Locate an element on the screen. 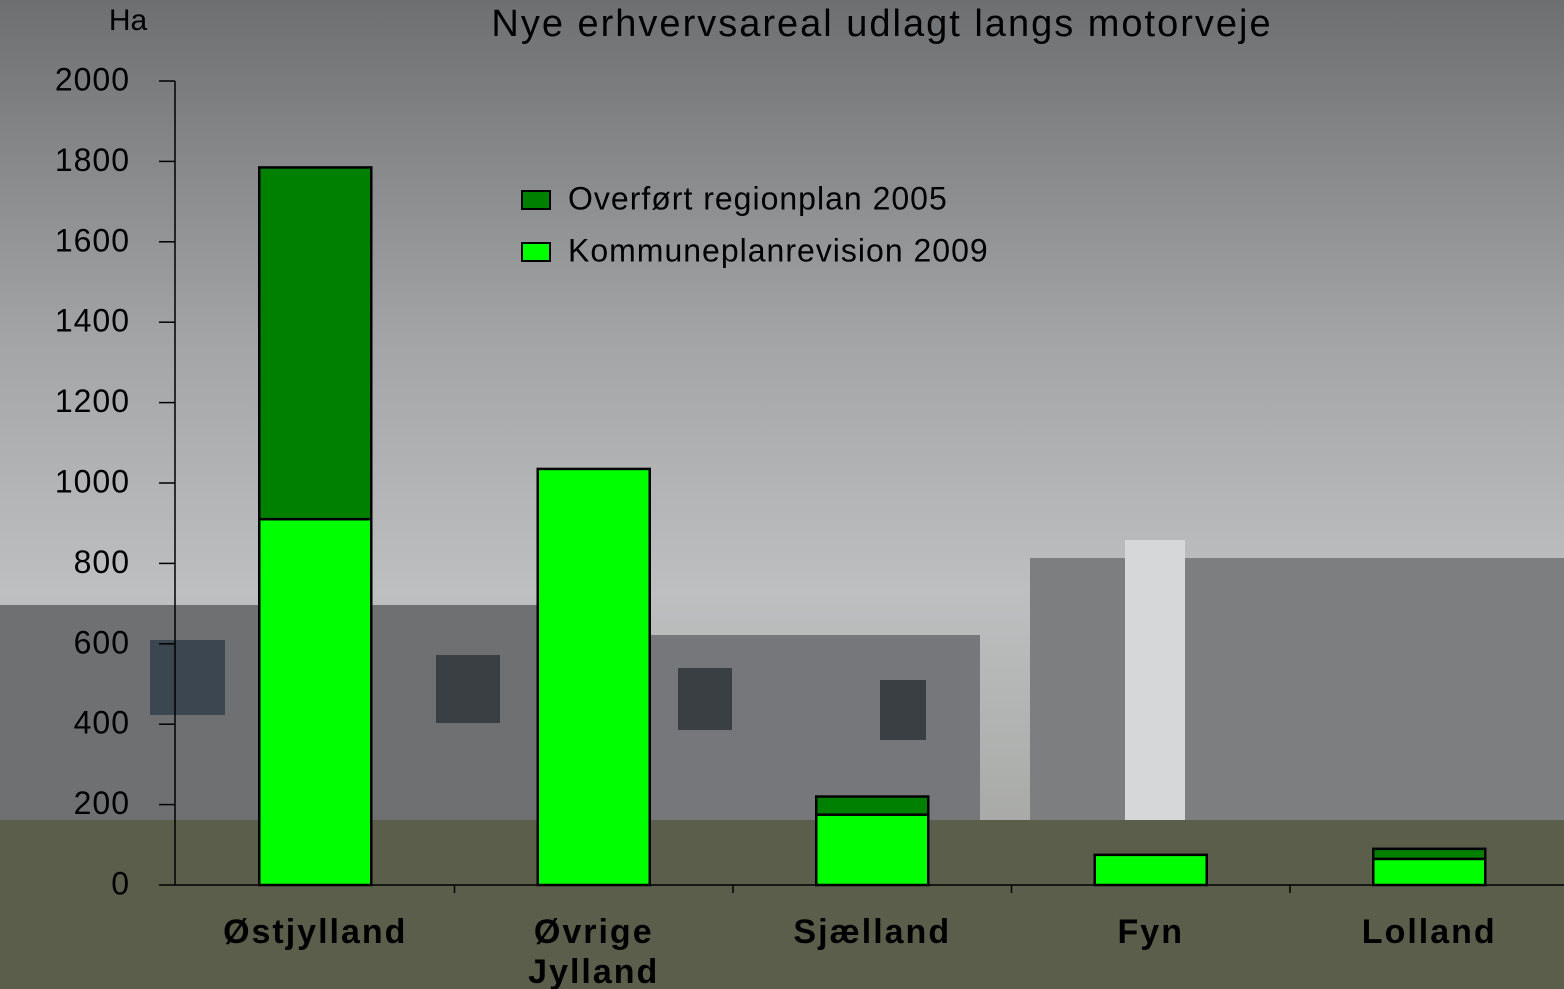 Image resolution: width=1564 pixels, height=989 pixels. x-tick-label: Fyn is located at coordinates (1150, 932).